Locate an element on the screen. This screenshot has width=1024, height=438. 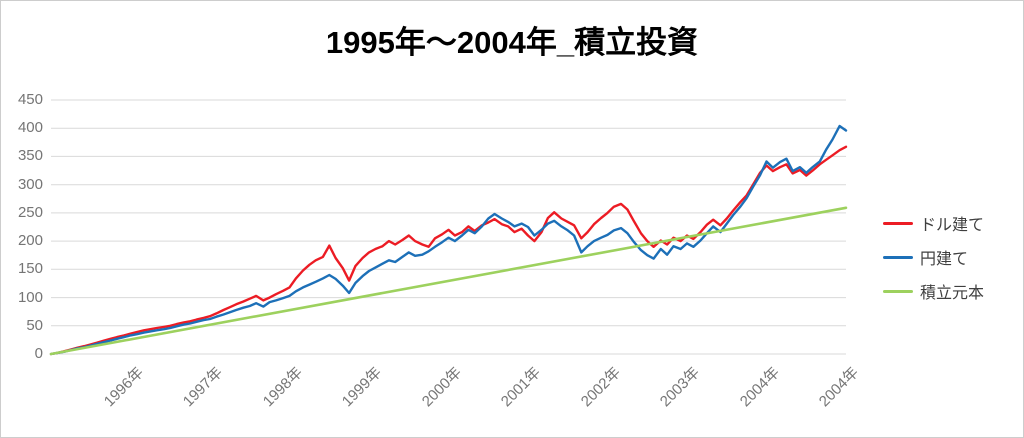
legend-item-usd: ドル建て is located at coordinates (933, 223).